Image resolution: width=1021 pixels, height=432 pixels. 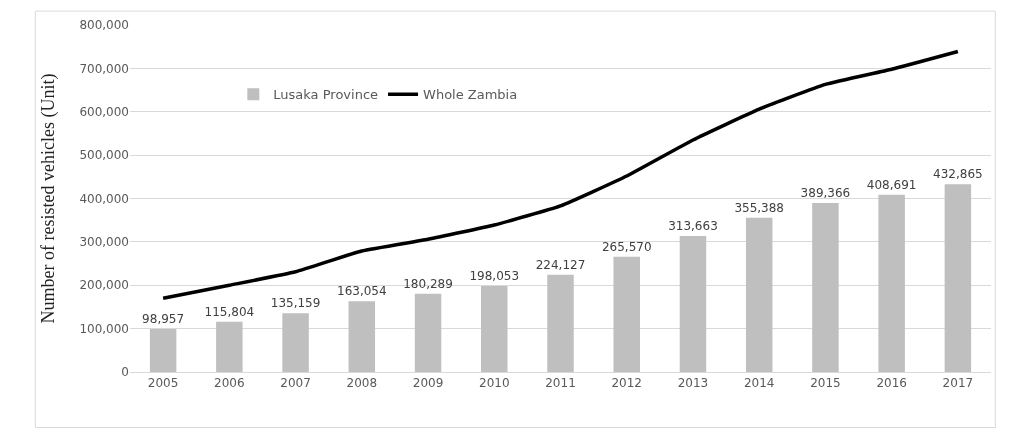 What do you see at coordinates (958, 383) in the screenshot?
I see `x-tick-label: 2017` at bounding box center [958, 383].